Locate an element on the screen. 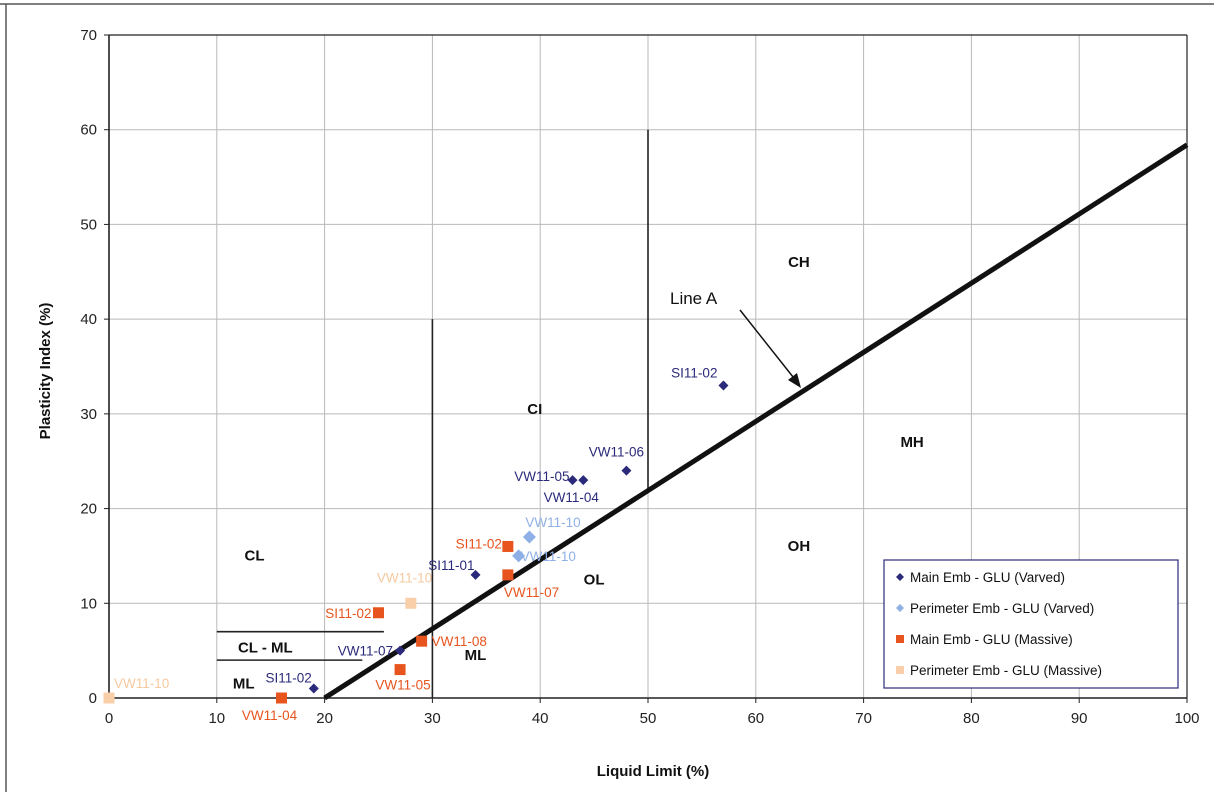 Image resolution: width=1214 pixels, height=792 pixels. zone-label: CL is located at coordinates (255, 556).